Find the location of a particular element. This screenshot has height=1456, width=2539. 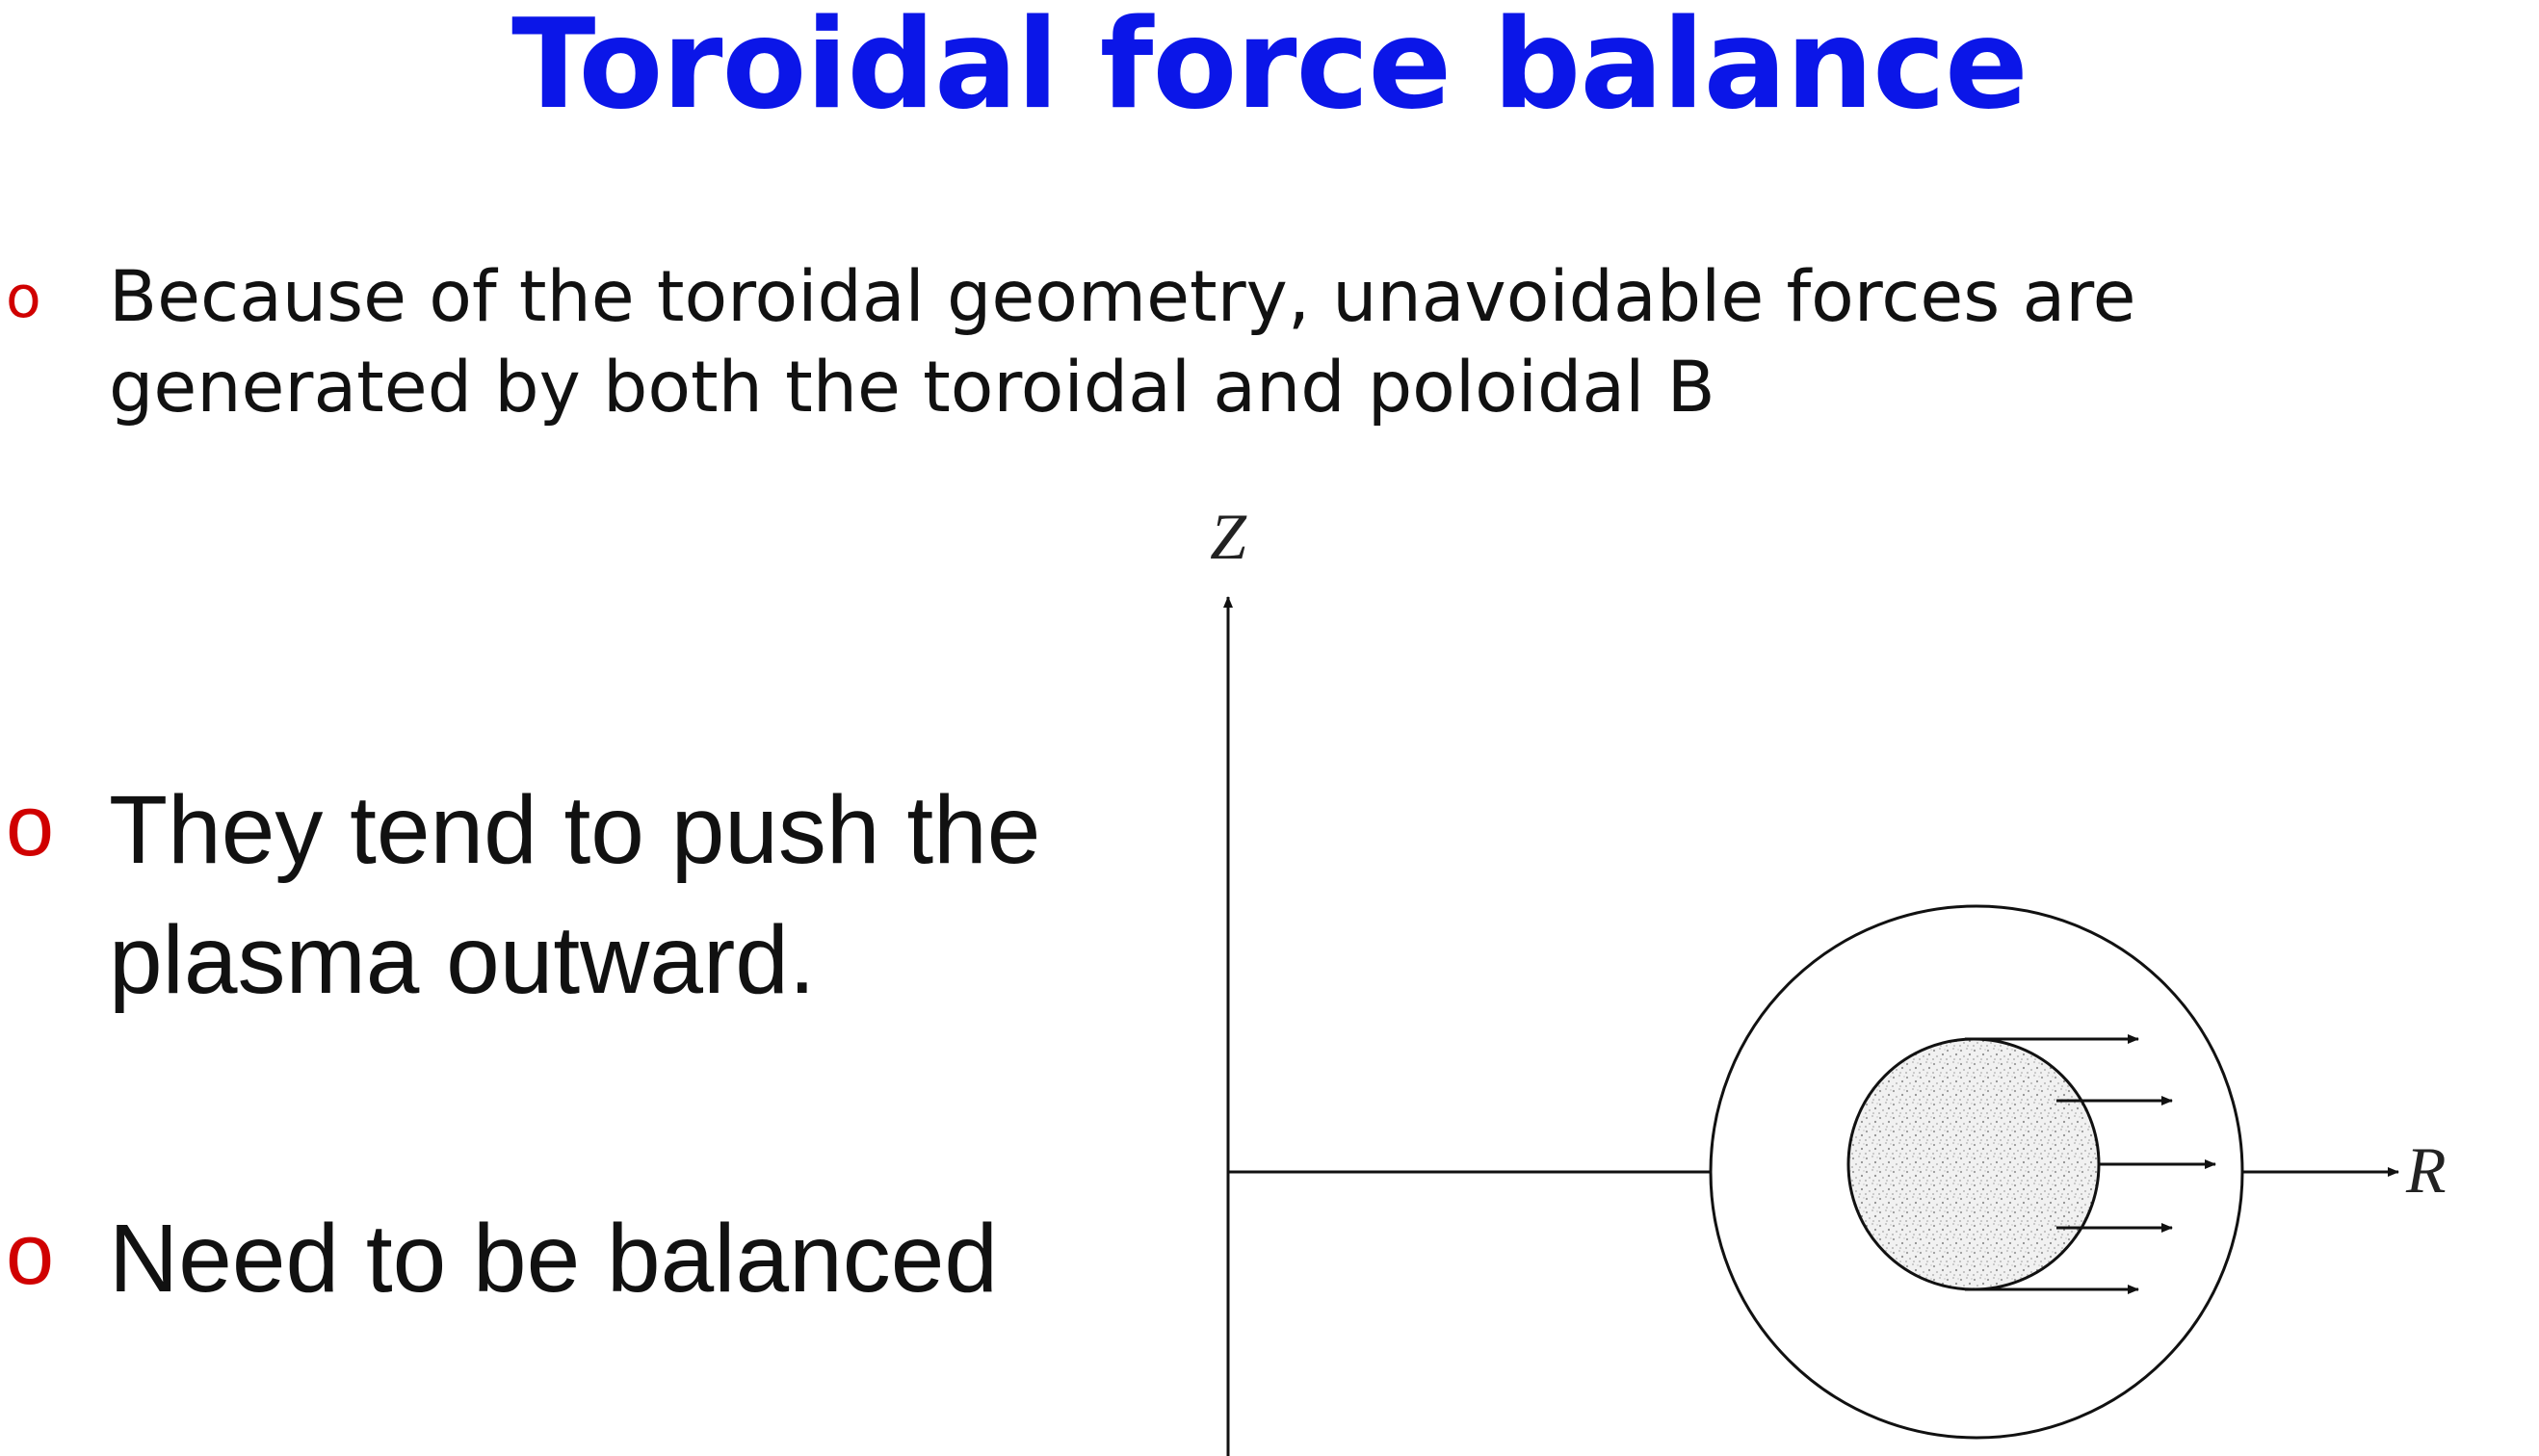

outer-circle is located at coordinates (1976, 1172).